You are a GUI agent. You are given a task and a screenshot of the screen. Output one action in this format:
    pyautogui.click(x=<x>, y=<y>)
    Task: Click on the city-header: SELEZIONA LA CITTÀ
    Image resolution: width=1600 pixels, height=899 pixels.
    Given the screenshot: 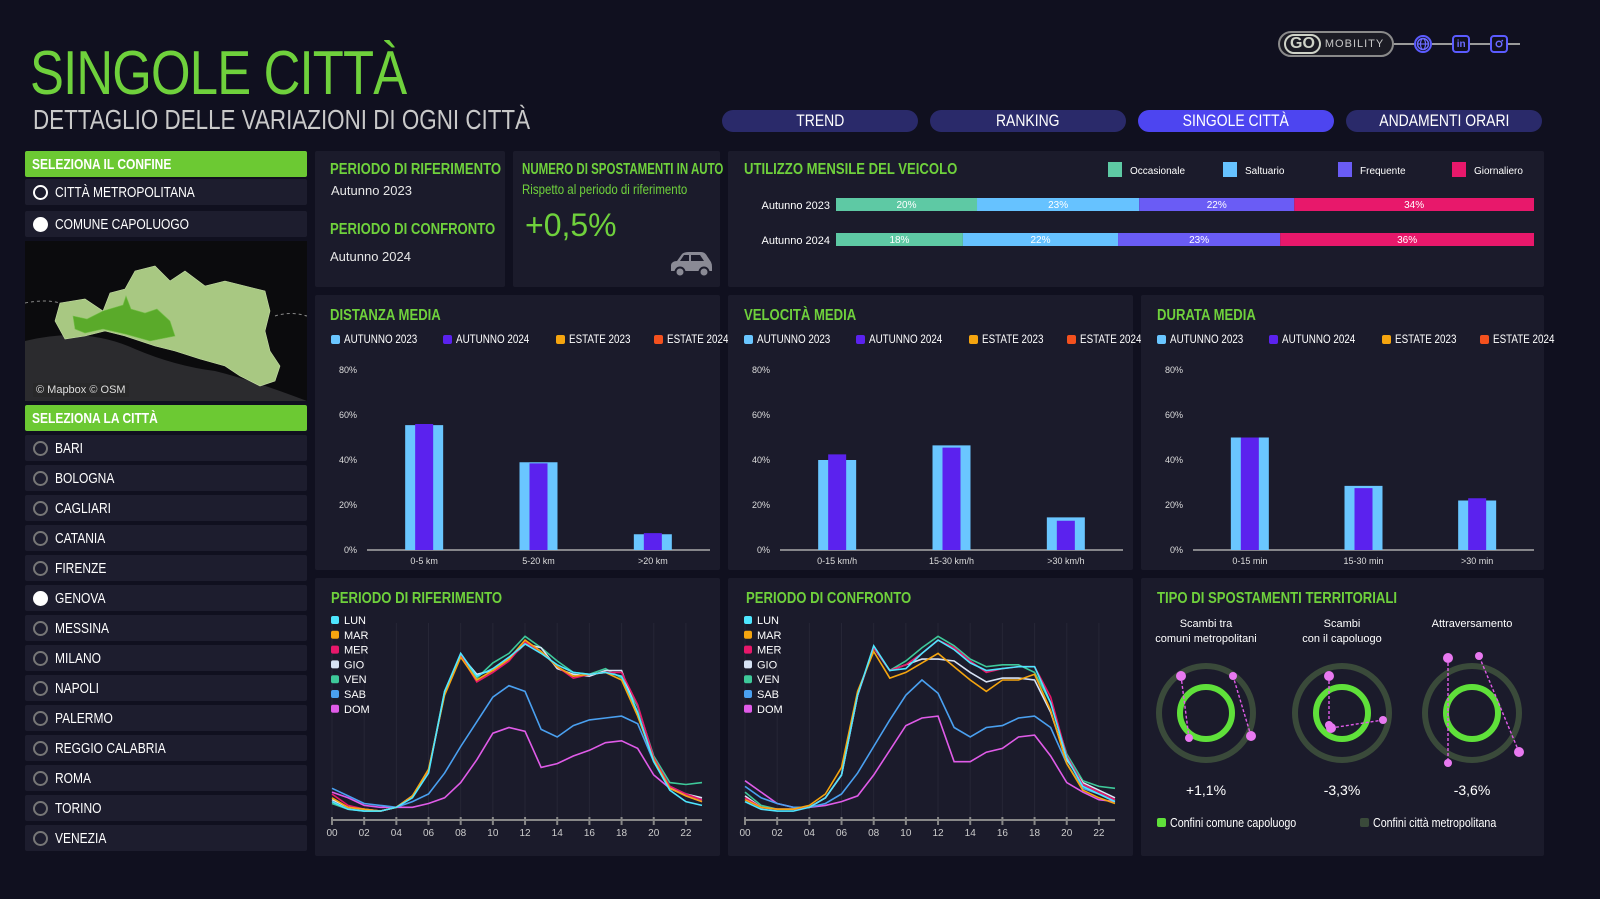 What is the action you would take?
    pyautogui.click(x=166, y=418)
    